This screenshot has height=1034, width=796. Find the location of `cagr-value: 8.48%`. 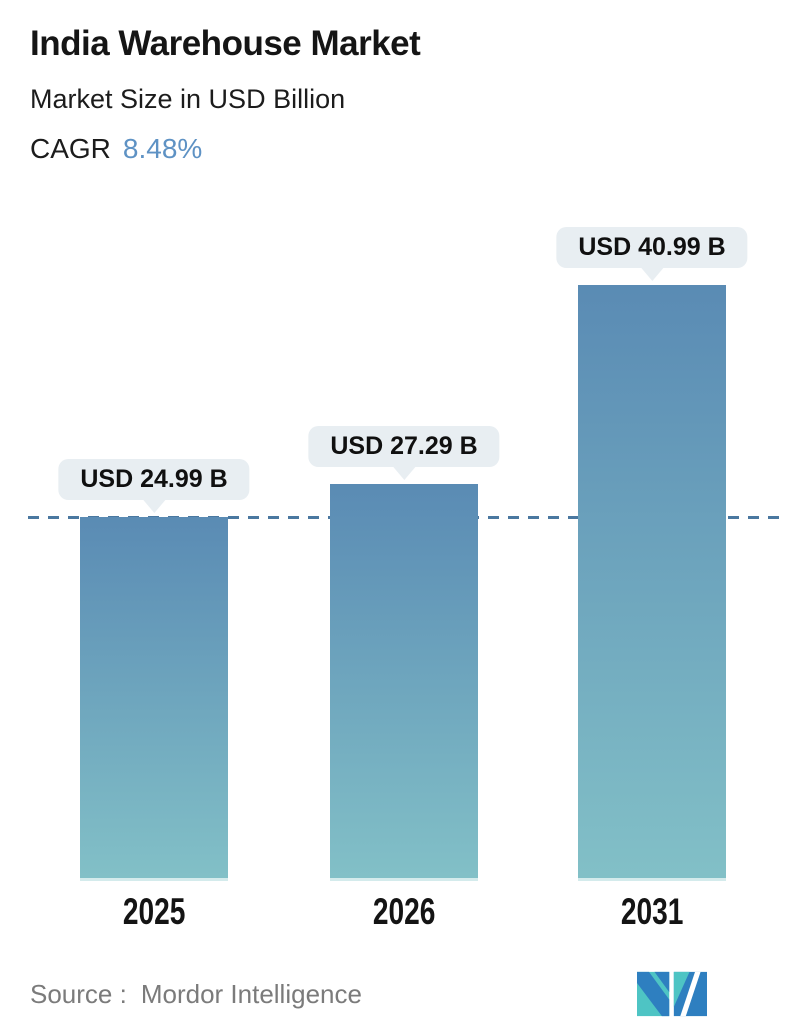

cagr-value: 8.48% is located at coordinates (162, 148).